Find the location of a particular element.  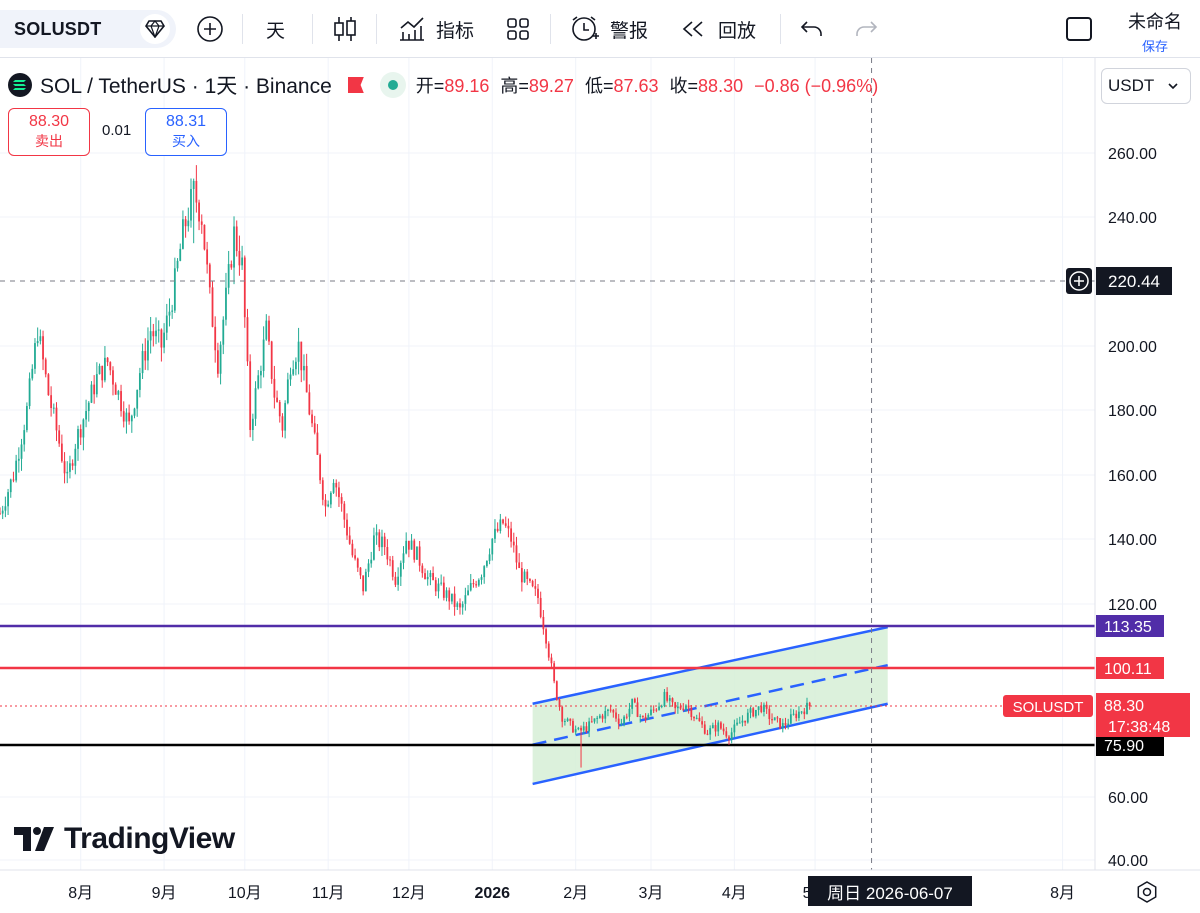

replay-button: 回放 is located at coordinates (718, 29).